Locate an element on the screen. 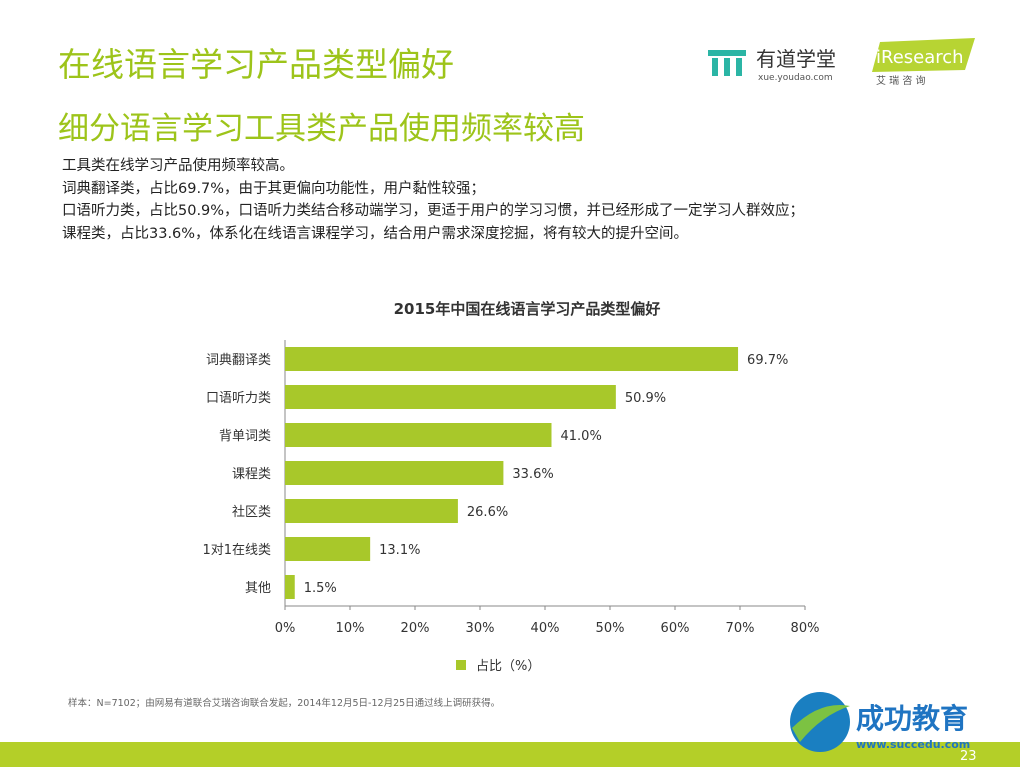 Image resolution: width=1020 pixels, height=767 pixels. value-label: 33.6% is located at coordinates (532, 474).